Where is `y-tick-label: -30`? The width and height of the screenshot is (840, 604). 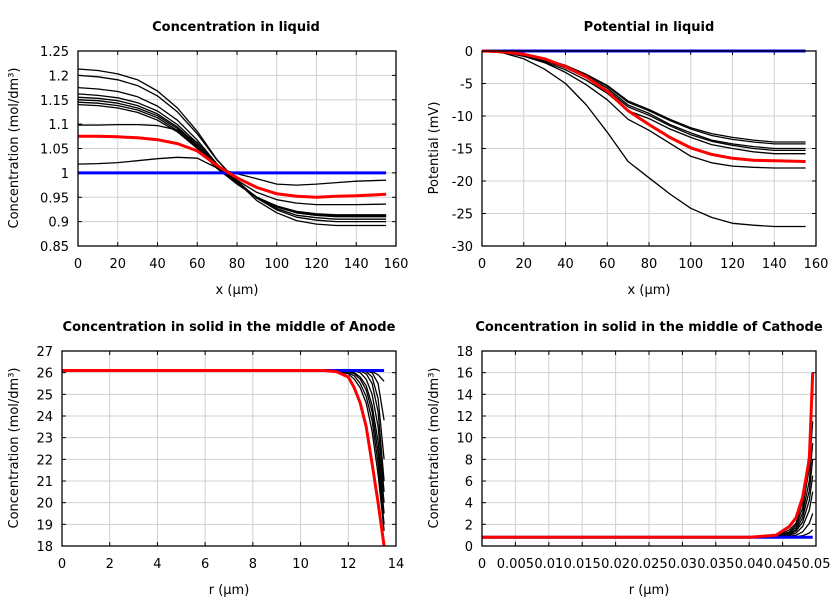 y-tick-label: -30 is located at coordinates (462, 247).